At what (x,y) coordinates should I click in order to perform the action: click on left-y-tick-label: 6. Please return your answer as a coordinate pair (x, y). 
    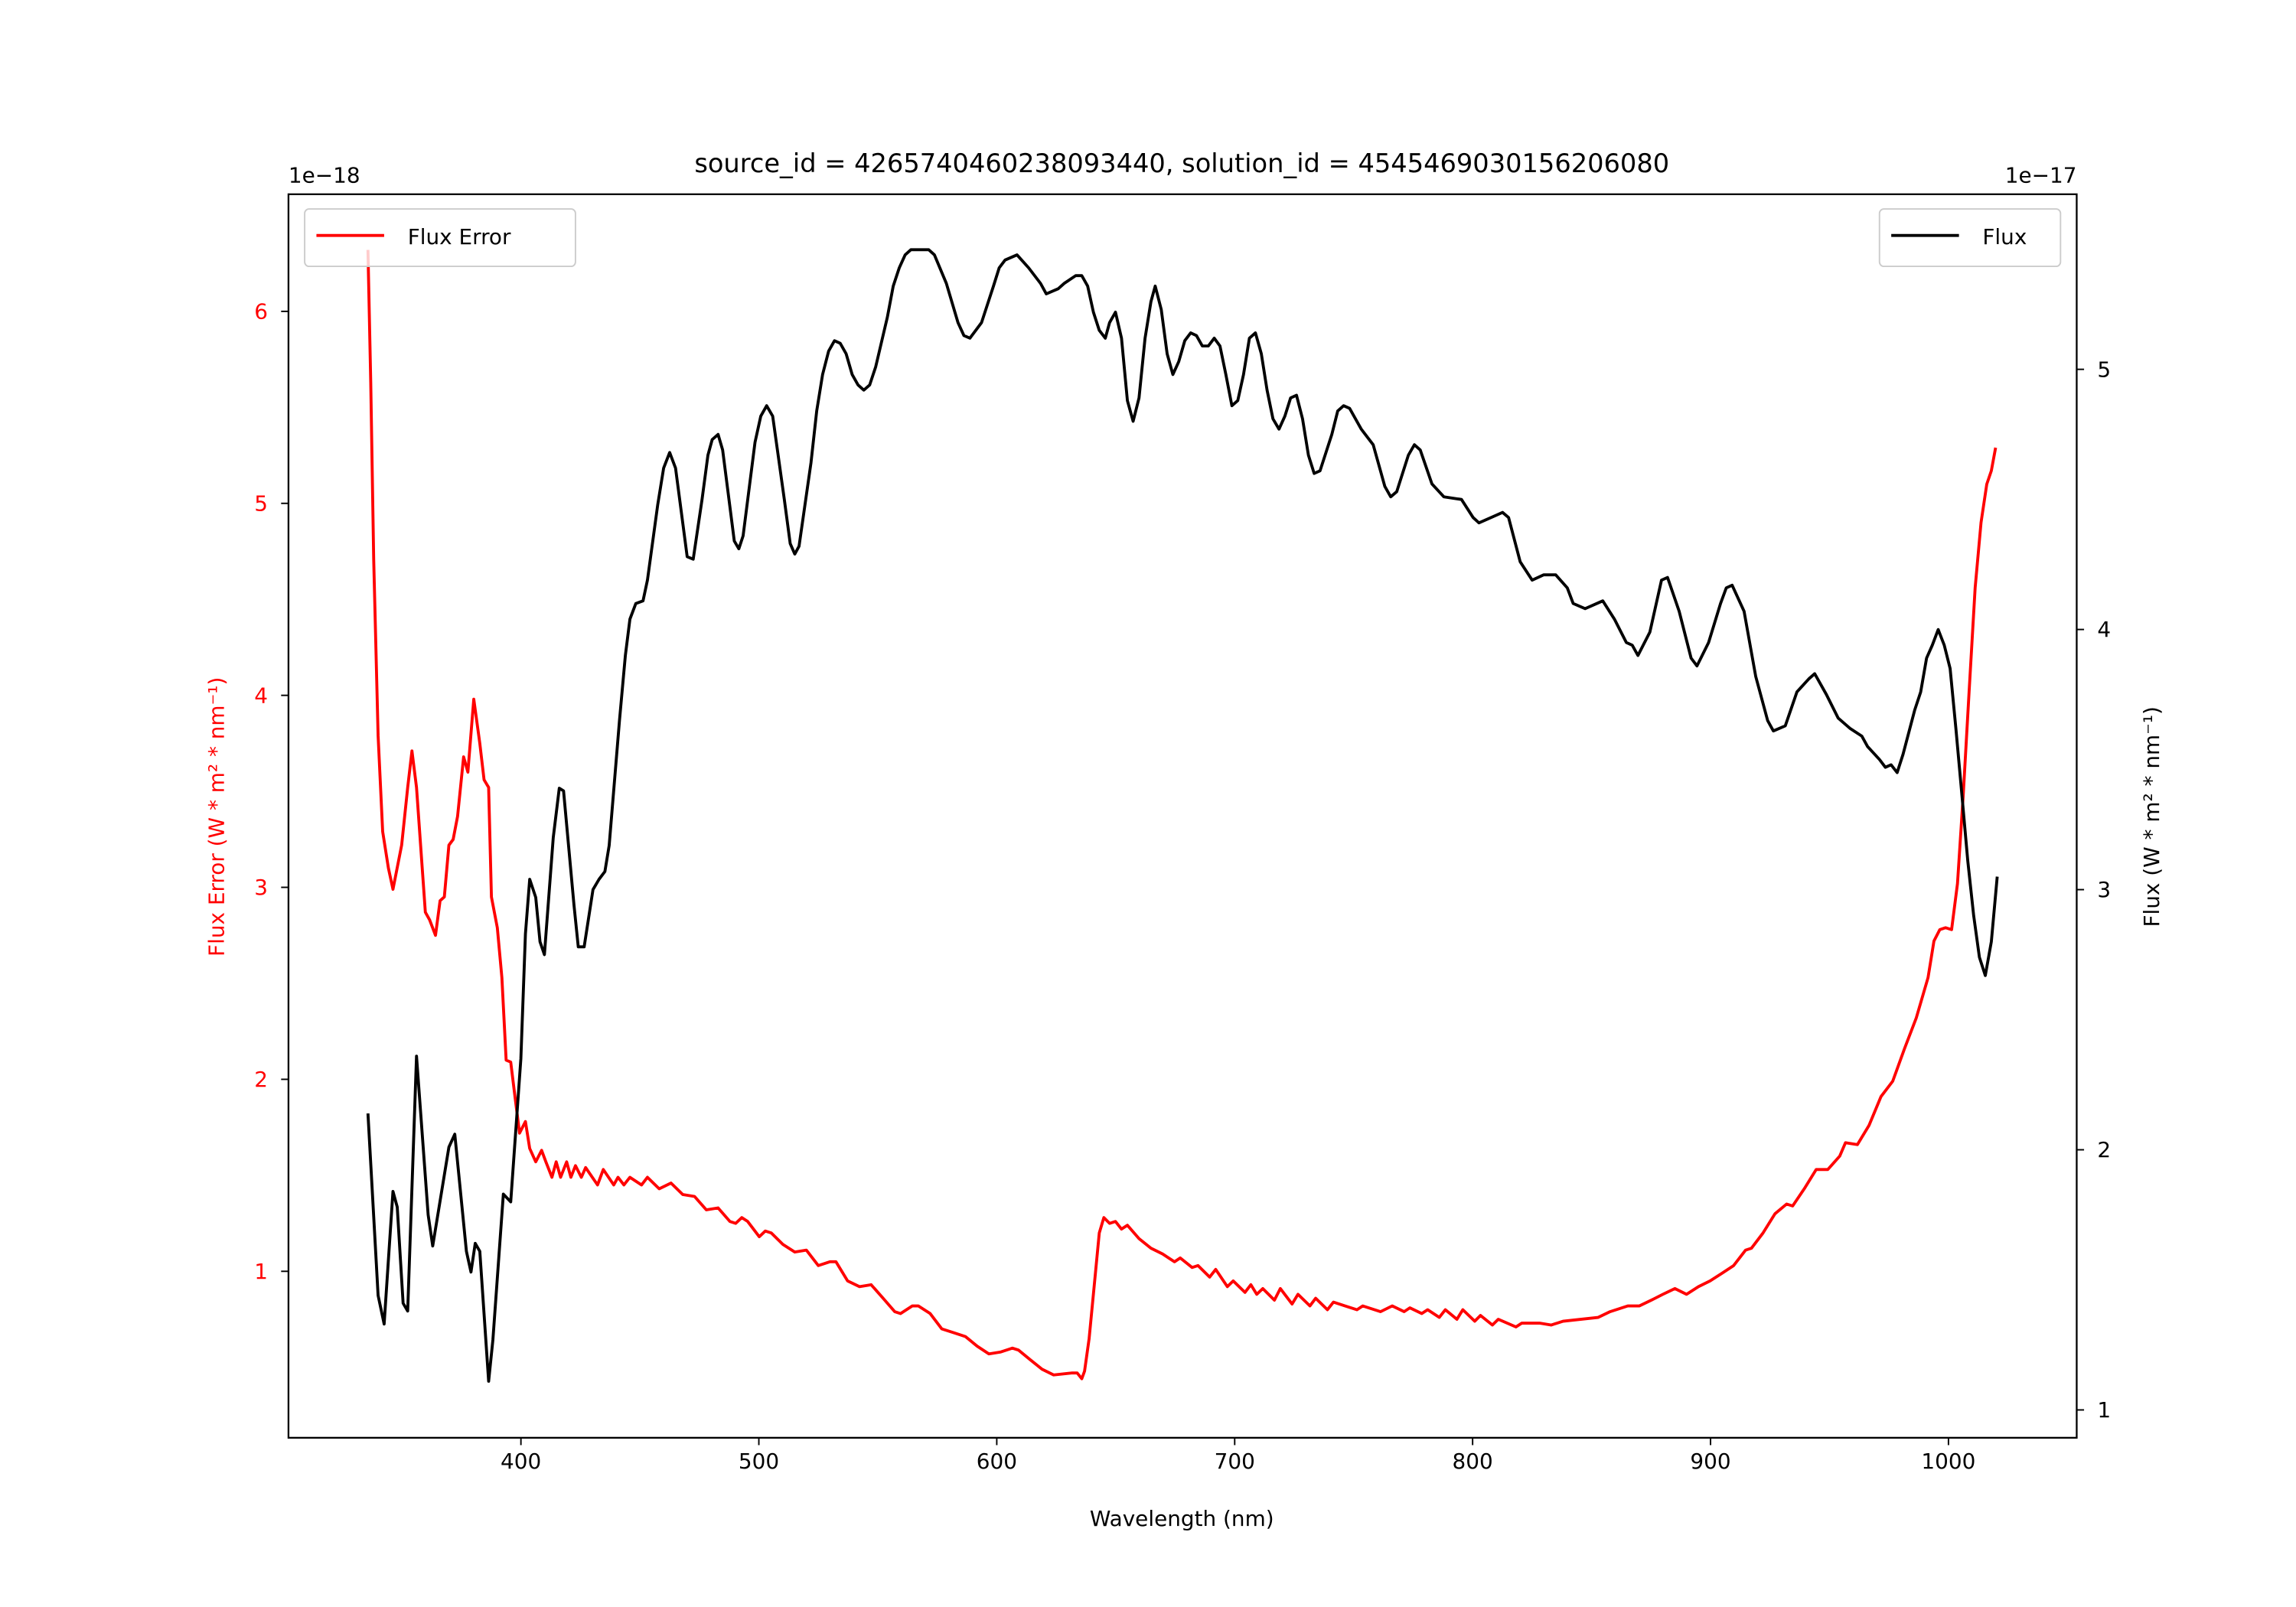
    Looking at the image, I should click on (261, 312).